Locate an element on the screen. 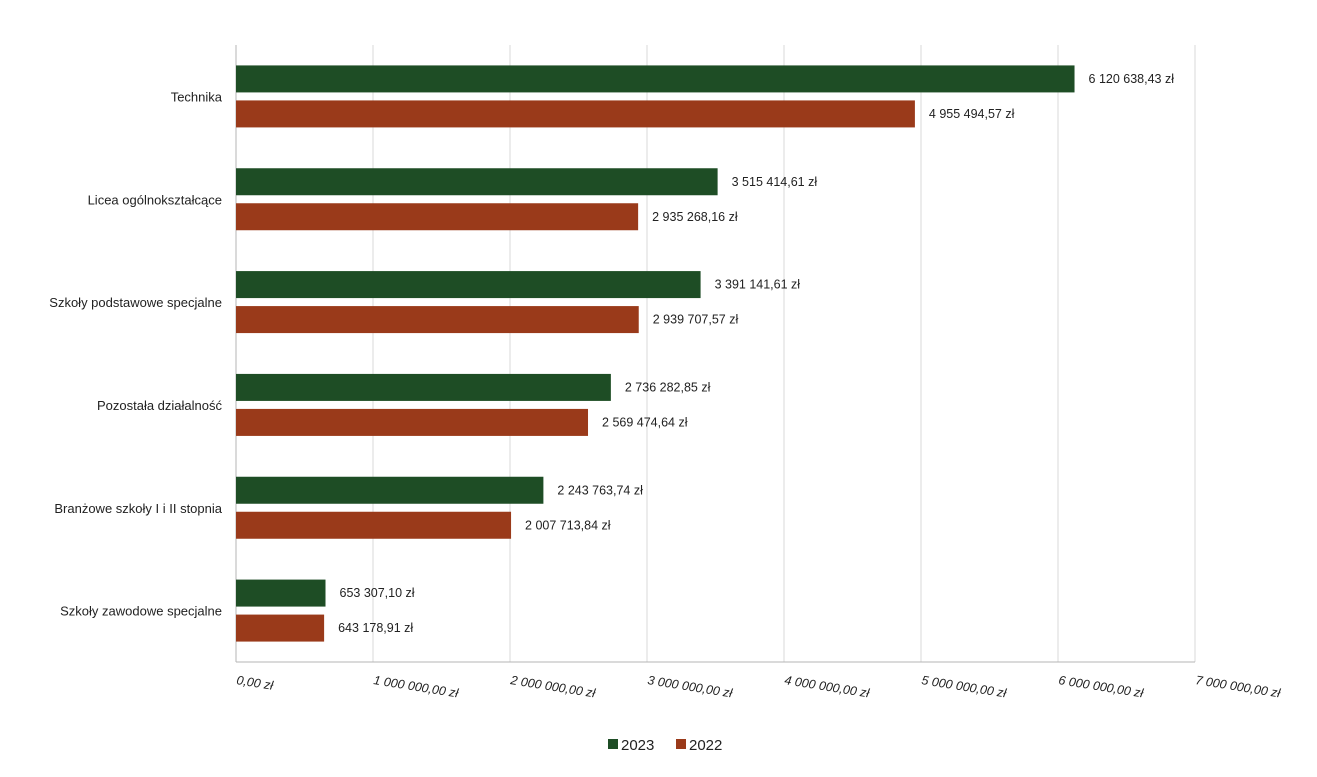 The image size is (1317, 777). x-tick-label: 3 000 000,00 zł is located at coordinates (691, 686).